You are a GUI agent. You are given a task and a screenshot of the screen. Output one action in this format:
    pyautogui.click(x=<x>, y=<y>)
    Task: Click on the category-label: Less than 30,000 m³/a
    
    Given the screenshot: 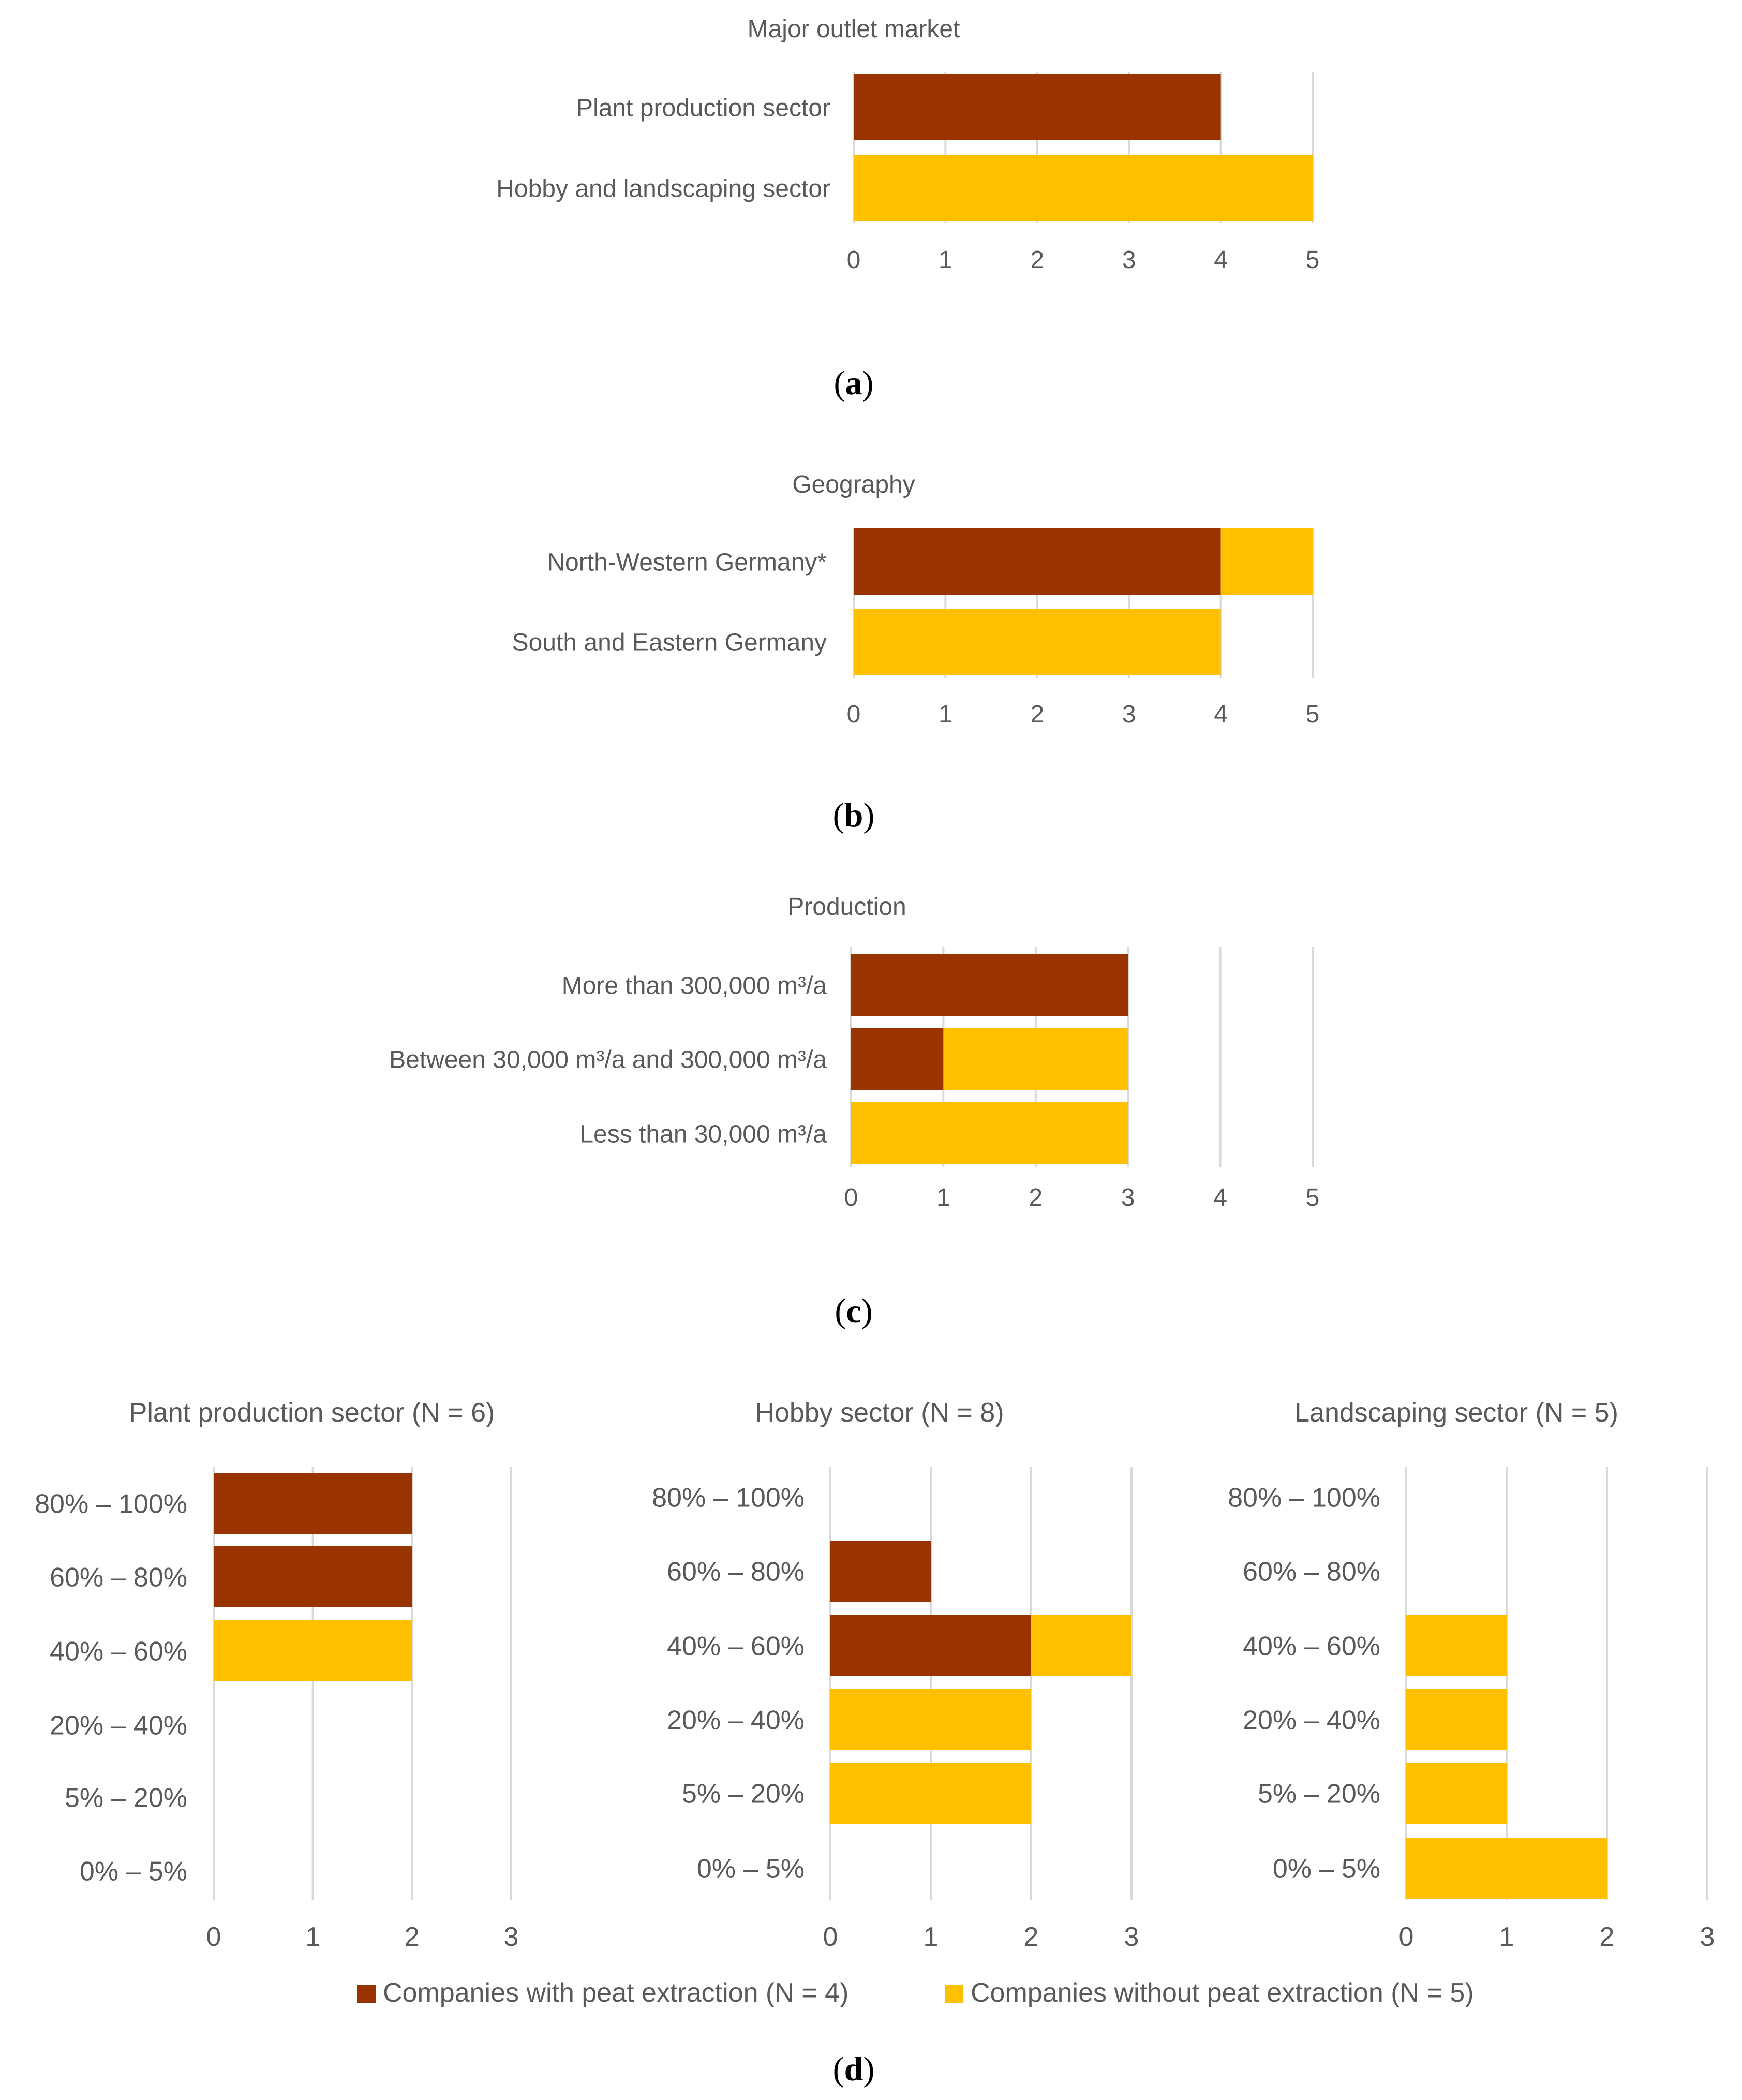 What is the action you would take?
    pyautogui.click(x=703, y=1134)
    